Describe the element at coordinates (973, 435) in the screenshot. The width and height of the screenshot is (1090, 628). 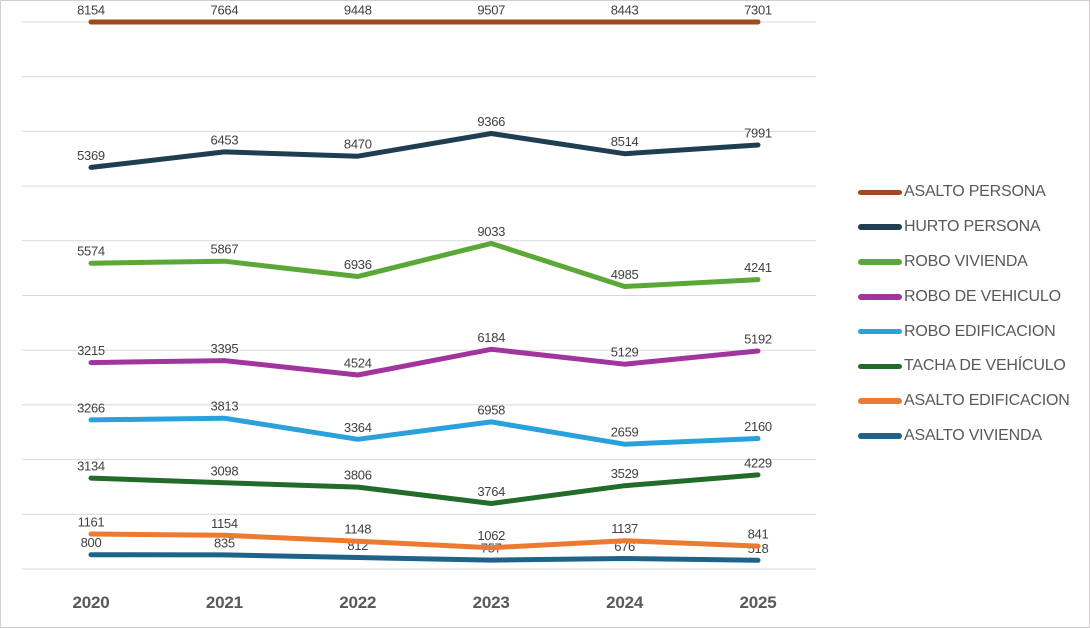
I see `legend-label: ASALTO VIVIENDA` at that location.